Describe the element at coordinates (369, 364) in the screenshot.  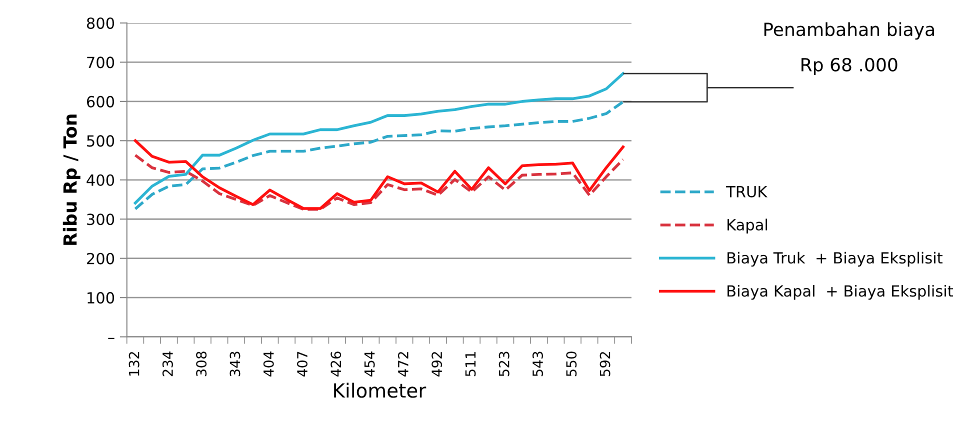
I see `x-tick-label: 454` at that location.